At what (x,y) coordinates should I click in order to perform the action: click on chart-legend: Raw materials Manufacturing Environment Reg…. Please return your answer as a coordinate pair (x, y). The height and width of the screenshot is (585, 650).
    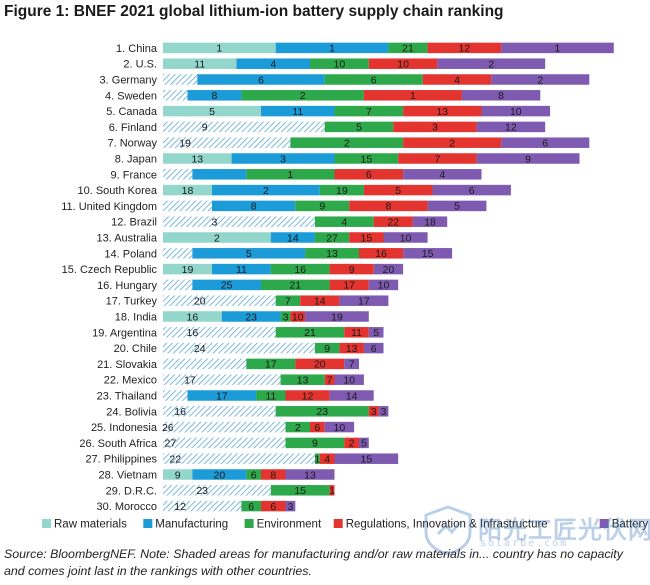
    Looking at the image, I should click on (346, 525).